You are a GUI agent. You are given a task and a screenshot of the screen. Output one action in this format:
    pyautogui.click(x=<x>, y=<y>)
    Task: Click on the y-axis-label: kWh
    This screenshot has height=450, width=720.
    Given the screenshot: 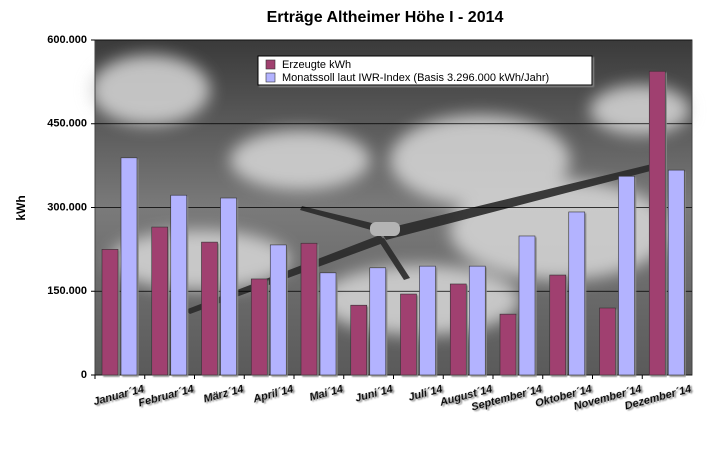 What is the action you would take?
    pyautogui.click(x=21, y=207)
    